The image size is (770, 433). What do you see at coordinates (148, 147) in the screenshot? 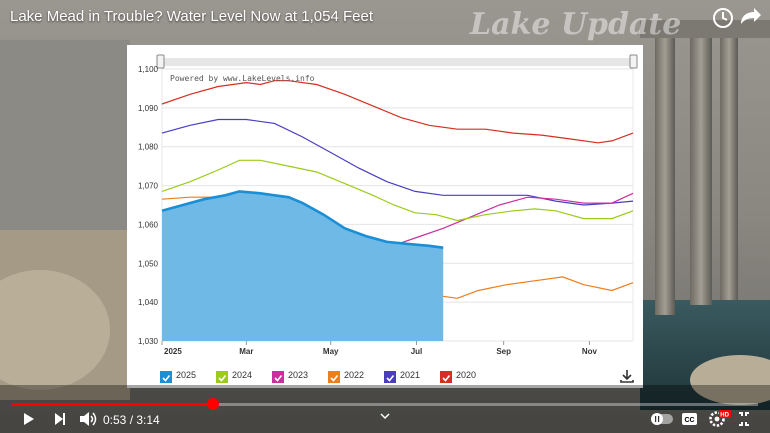
I see `y-tick-label: 1,080` at bounding box center [148, 147].